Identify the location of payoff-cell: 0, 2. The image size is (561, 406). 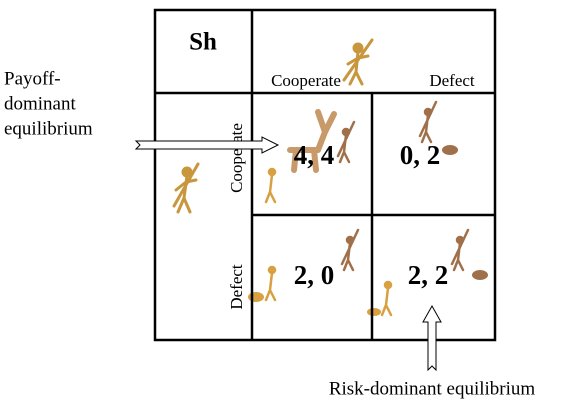
(420, 155).